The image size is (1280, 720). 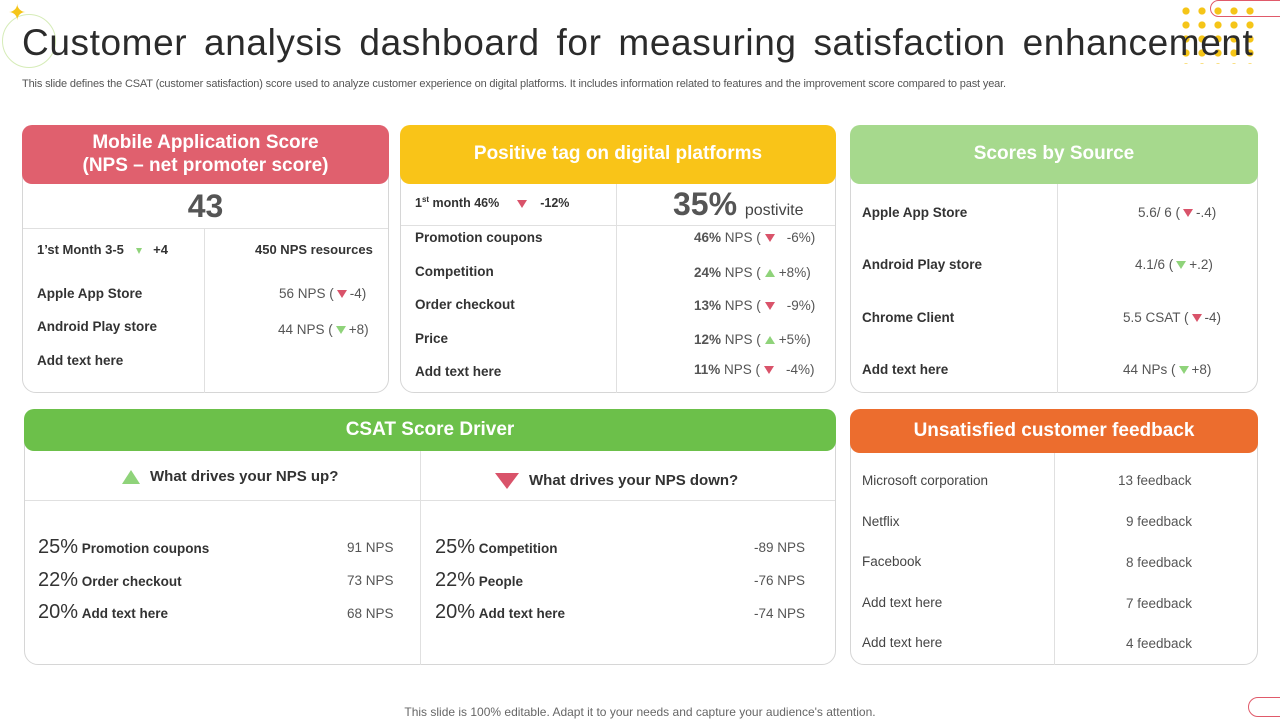 I want to click on driver-up-row: 25% Promotion coupons, so click(x=123, y=547).